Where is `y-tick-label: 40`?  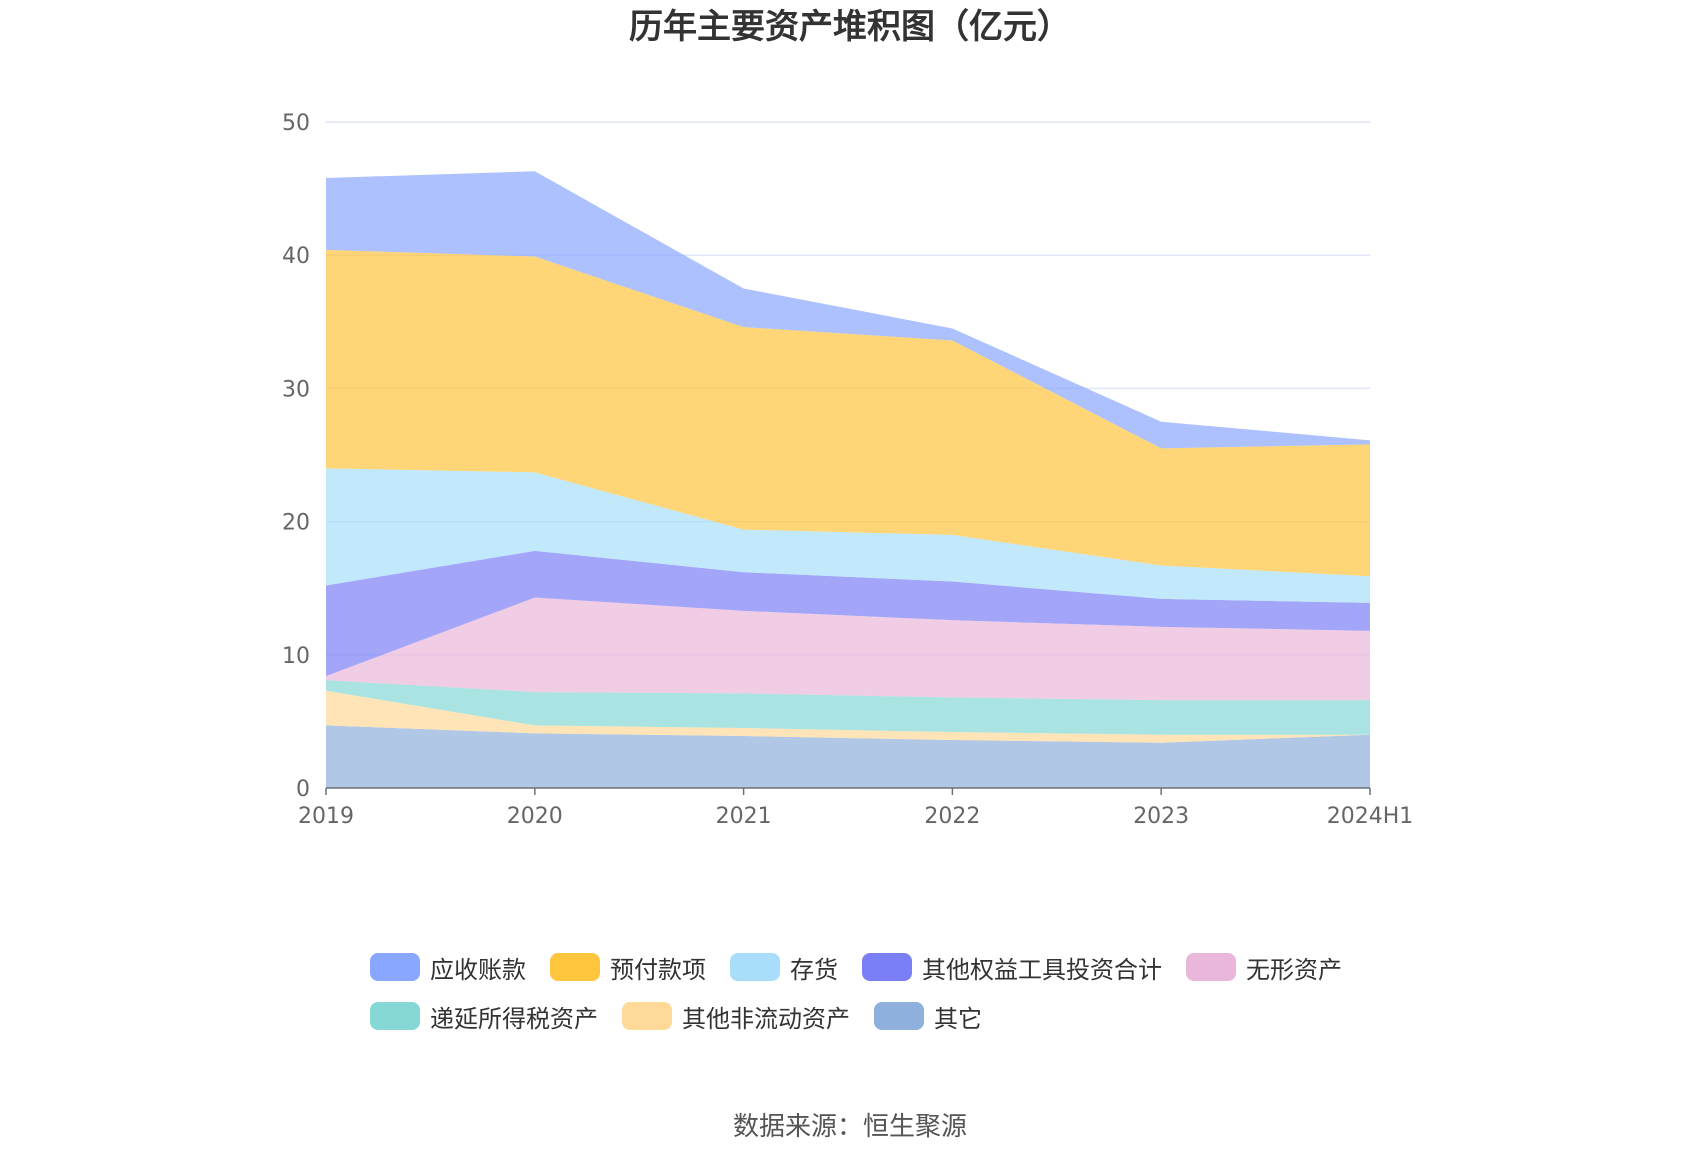 y-tick-label: 40 is located at coordinates (296, 256).